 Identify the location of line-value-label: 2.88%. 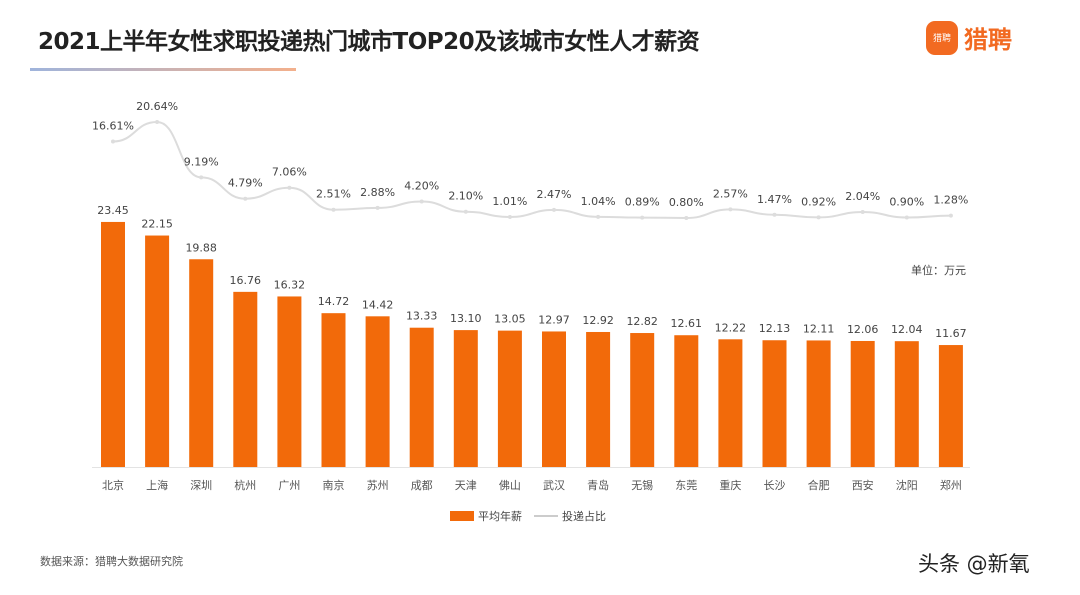
(377, 192).